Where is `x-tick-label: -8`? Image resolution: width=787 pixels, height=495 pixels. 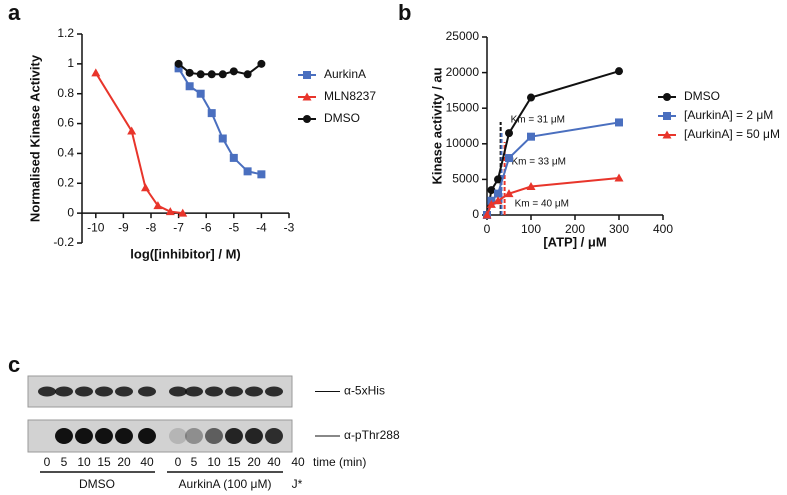
x-tick-label: -8 is located at coordinates (151, 227).